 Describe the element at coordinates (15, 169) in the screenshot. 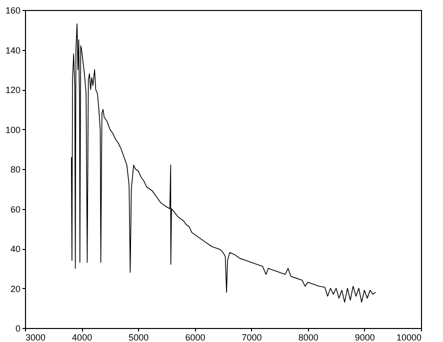

I see `y-tick-label: 80` at that location.